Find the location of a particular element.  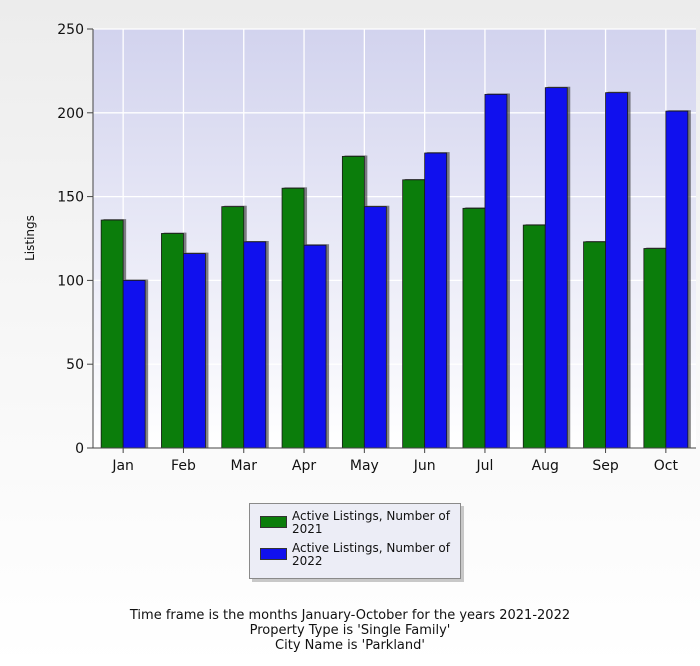

bar-2021-feb is located at coordinates (174, 340).